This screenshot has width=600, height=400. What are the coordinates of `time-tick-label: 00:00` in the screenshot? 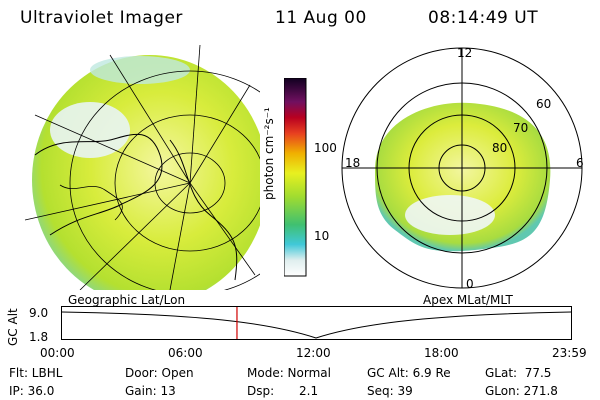 It's located at (57, 353).